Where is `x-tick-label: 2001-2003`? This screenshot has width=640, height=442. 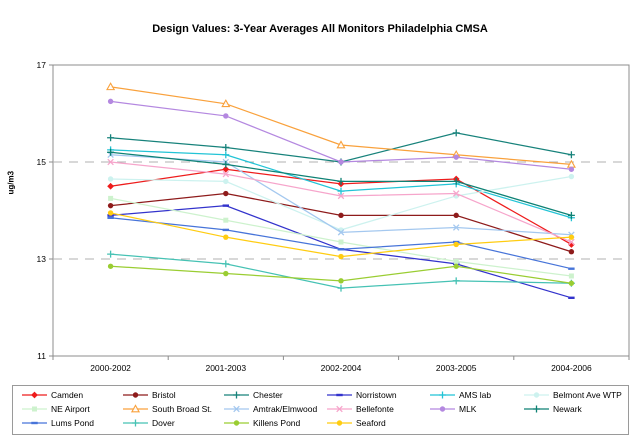
x-tick-label: 2001-2003 is located at coordinates (225, 368).